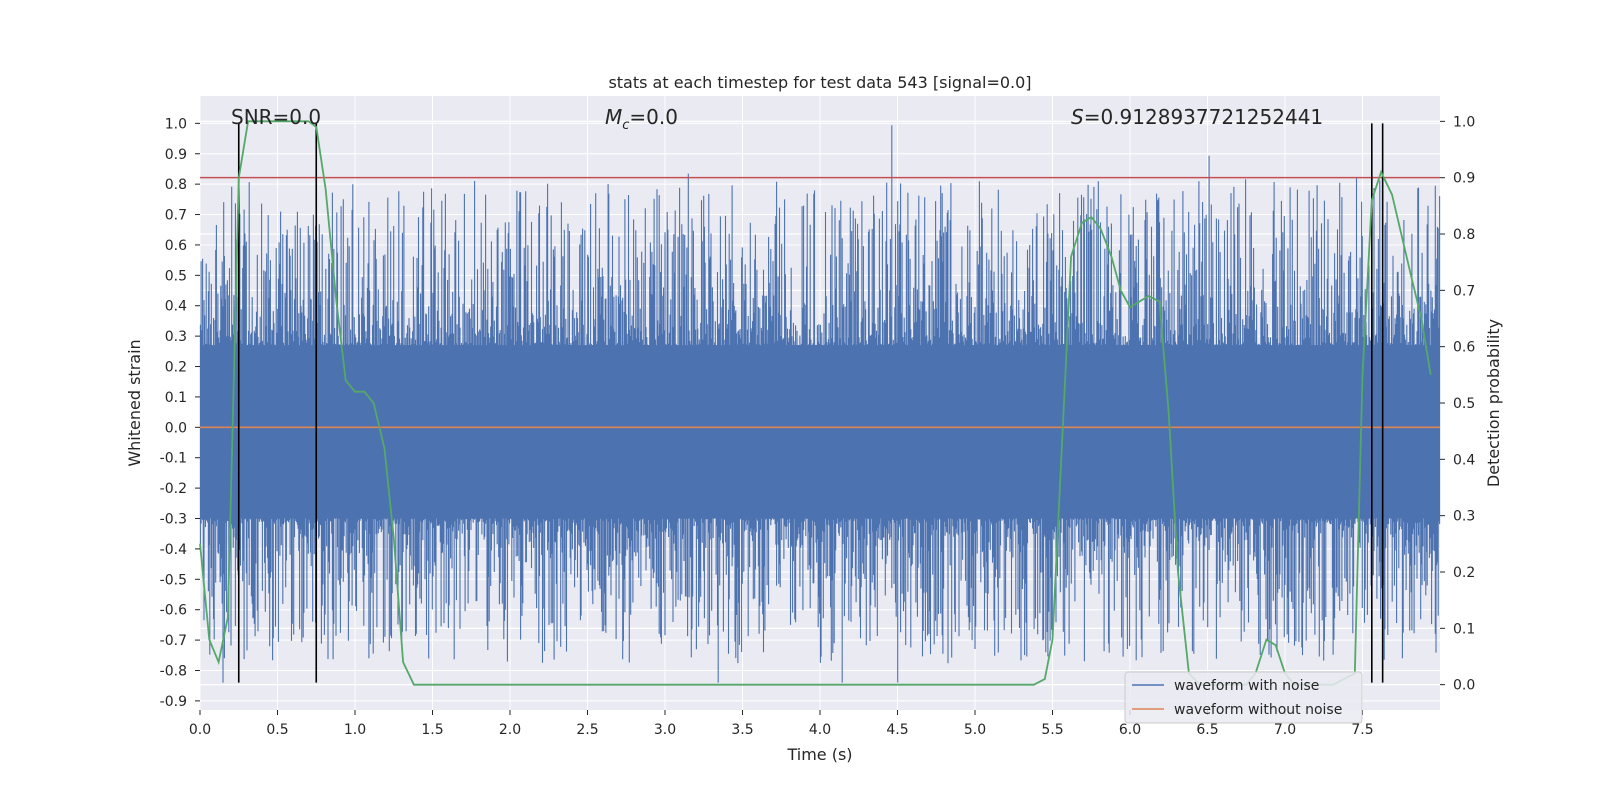 Image resolution: width=1600 pixels, height=800 pixels. I want to click on x-tick-label: 2.0, so click(510, 730).